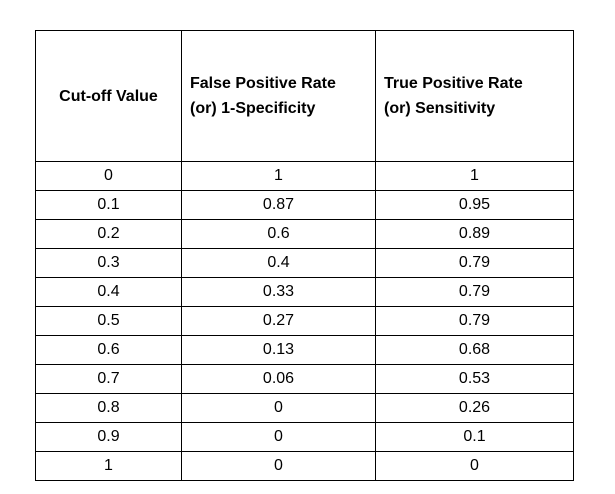 The height and width of the screenshot is (494, 615). I want to click on header-cutoff-value: Cut-off Value, so click(108, 96).